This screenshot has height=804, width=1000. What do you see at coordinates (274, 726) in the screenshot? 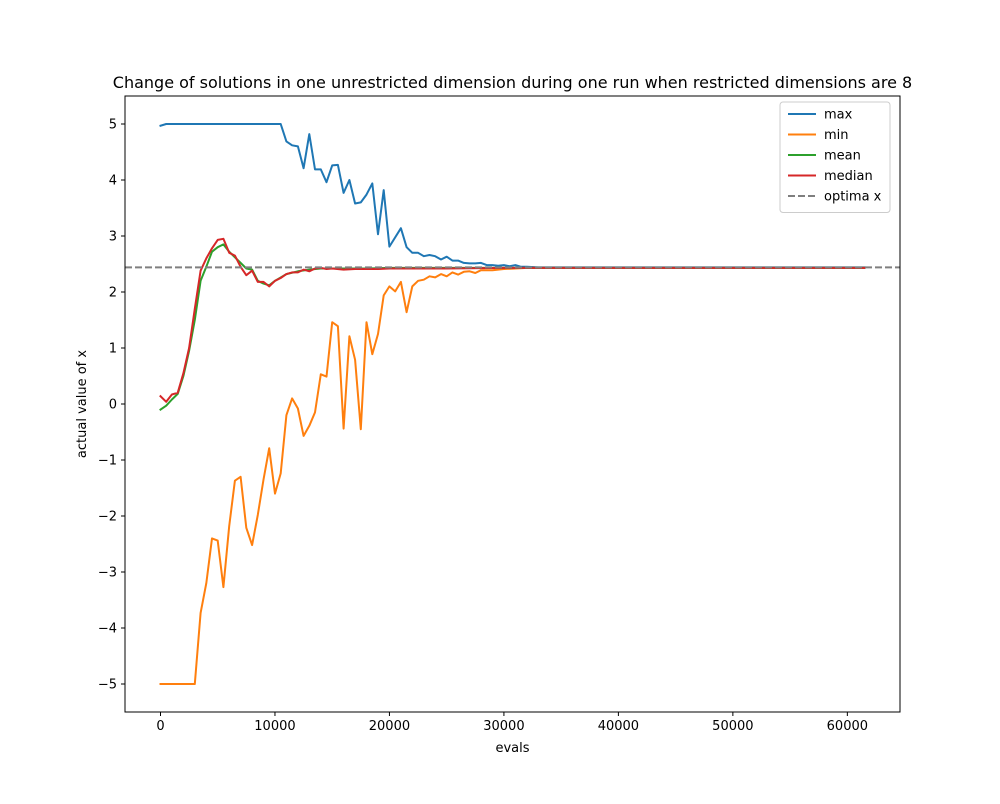
I see `x-tick-label: 10000` at bounding box center [274, 726].